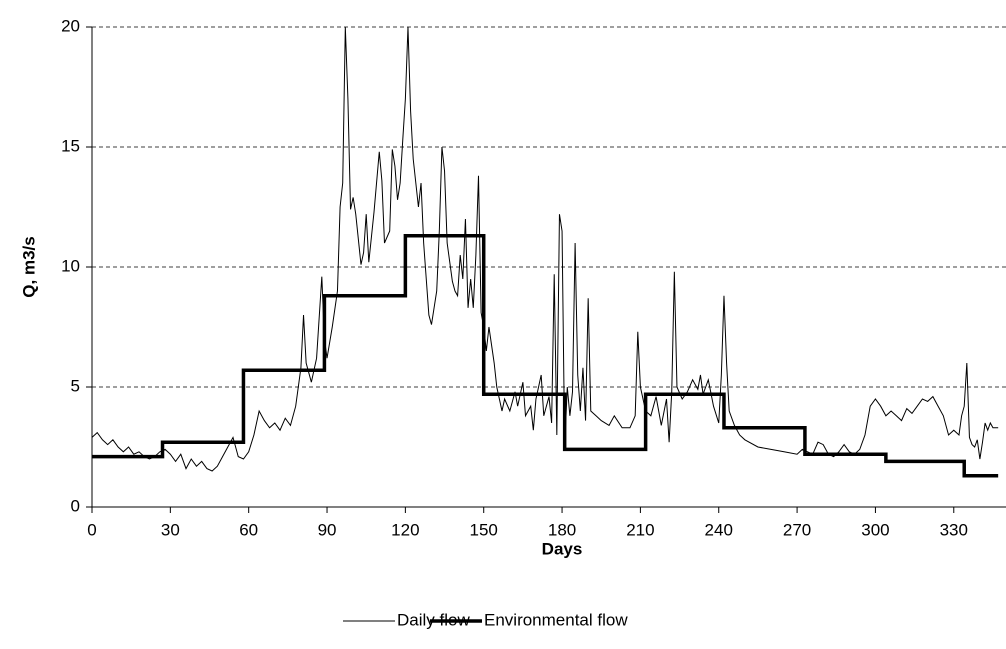  What do you see at coordinates (75, 385) in the screenshot?
I see `y-tick-label: 5` at bounding box center [75, 385].